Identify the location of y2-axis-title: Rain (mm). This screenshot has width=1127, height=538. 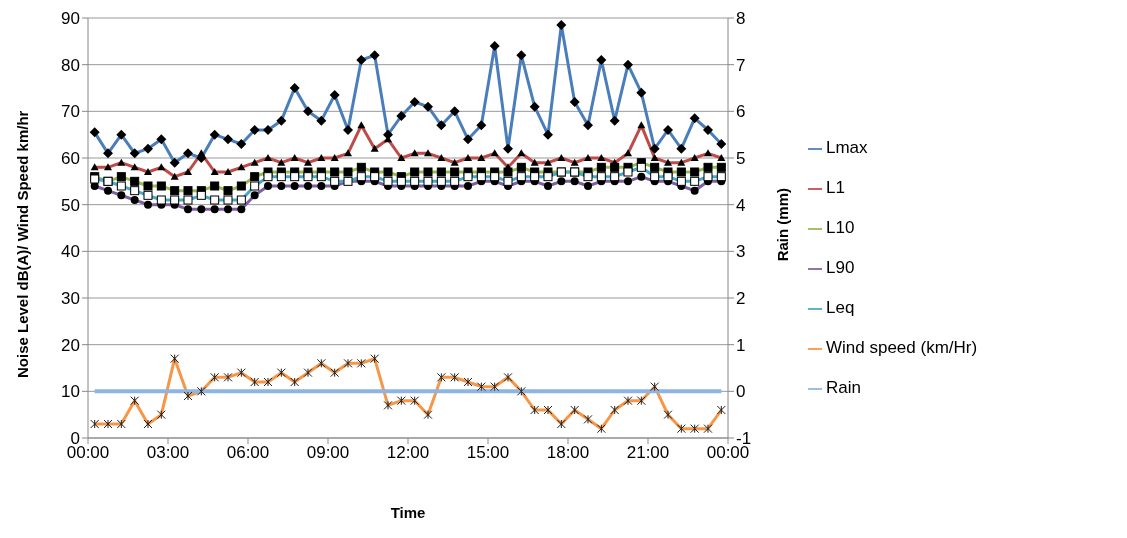
(783, 225).